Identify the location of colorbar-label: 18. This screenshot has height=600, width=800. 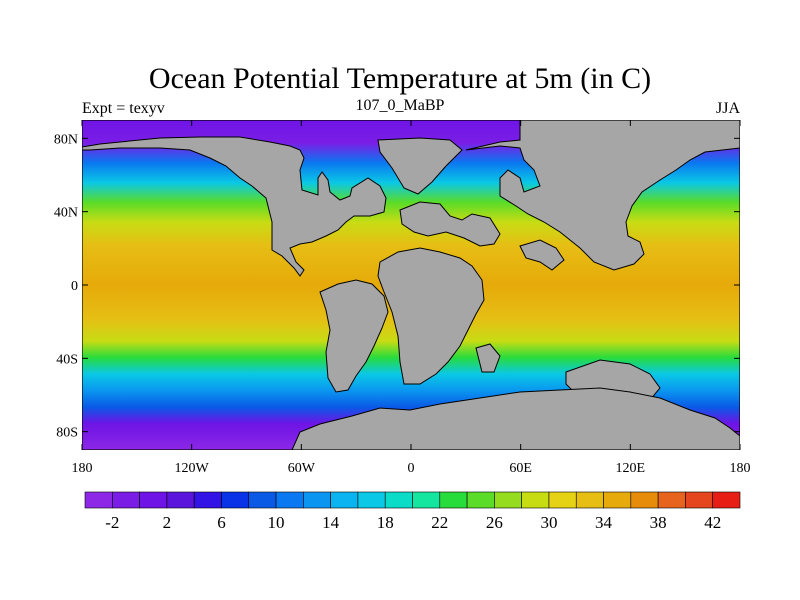
(385, 522).